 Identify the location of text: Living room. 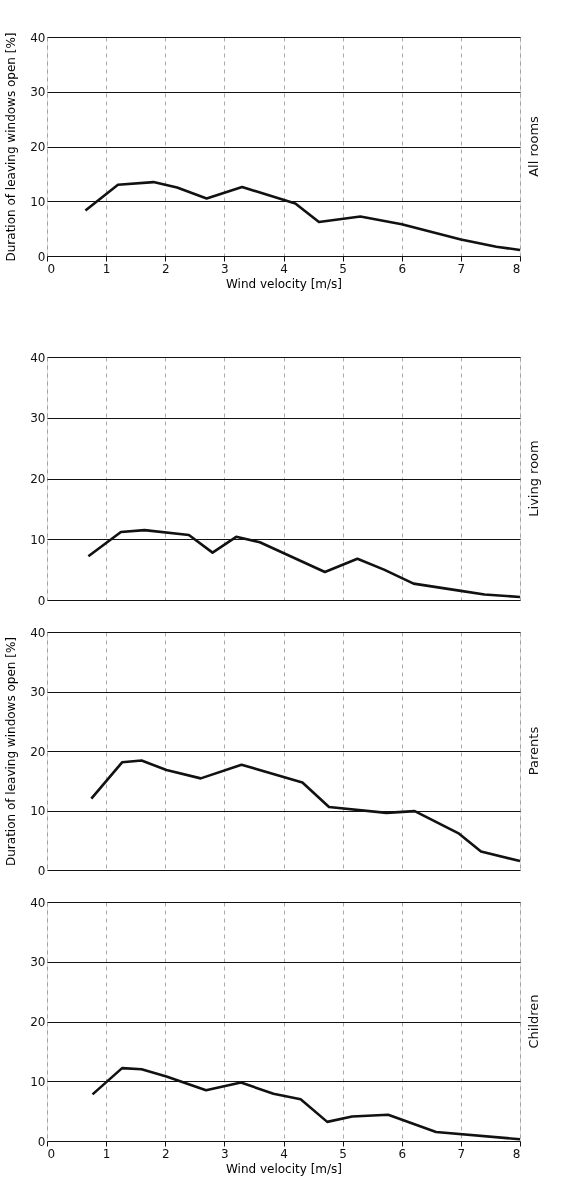
(533, 478).